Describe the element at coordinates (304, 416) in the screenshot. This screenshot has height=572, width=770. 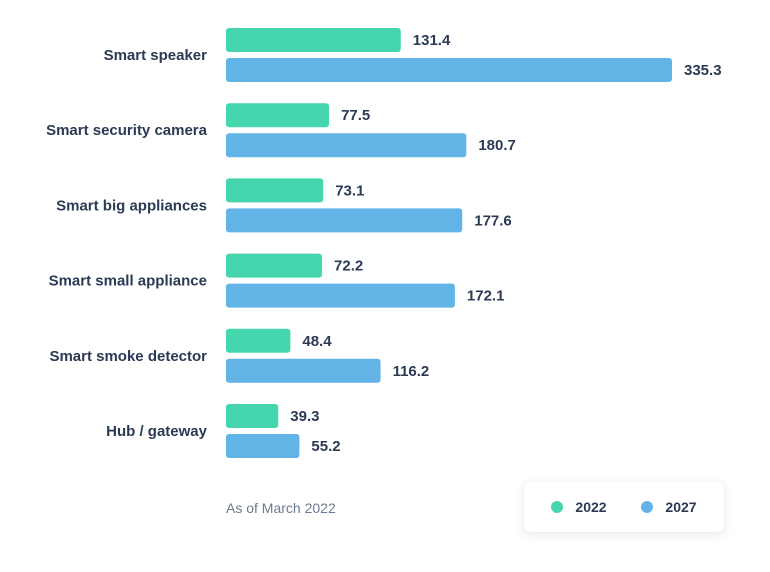
I see `value-label-2022: 39.3` at that location.